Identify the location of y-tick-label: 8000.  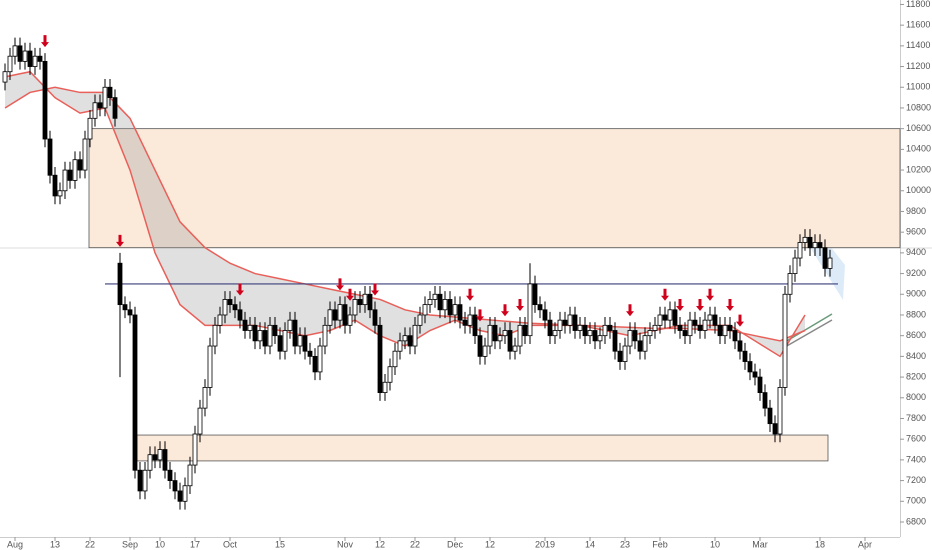
(916, 397).